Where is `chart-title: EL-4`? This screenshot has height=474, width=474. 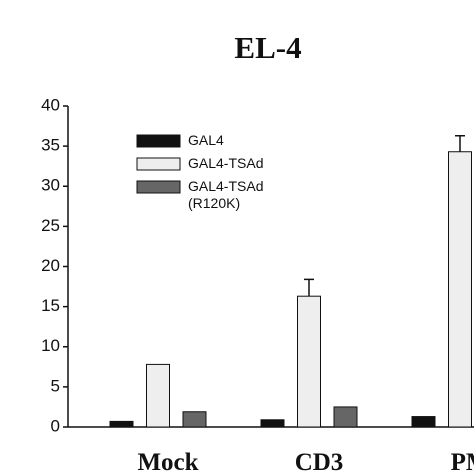 chart-title: EL-4 is located at coordinates (267, 47).